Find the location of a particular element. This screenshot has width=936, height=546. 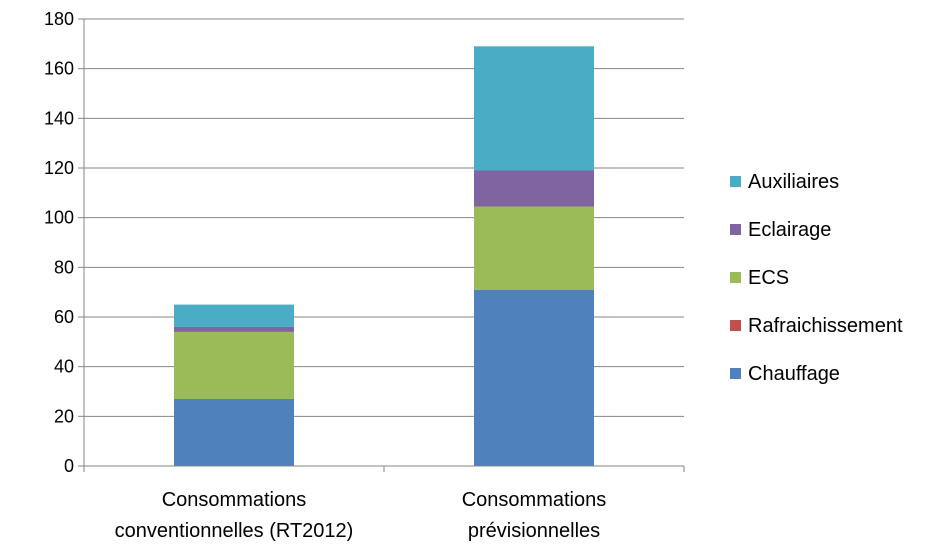

y-tick-label: 140 is located at coordinates (59, 118).